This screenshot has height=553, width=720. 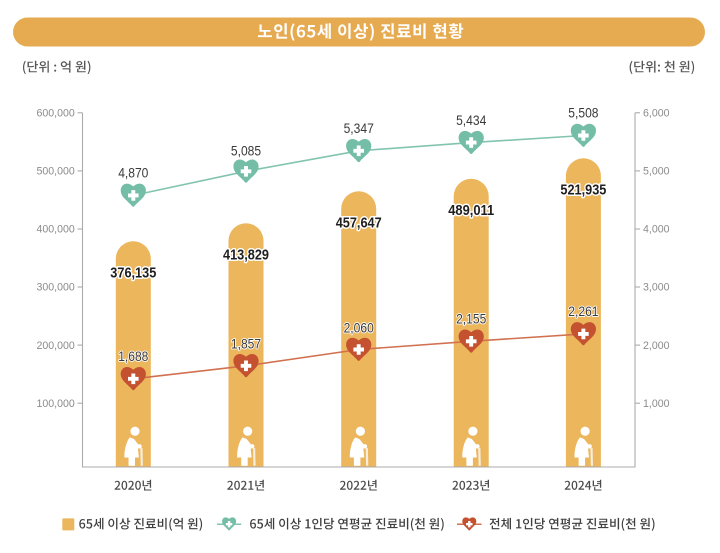 I want to click on svg-text: 5,434, so click(x=471, y=121).